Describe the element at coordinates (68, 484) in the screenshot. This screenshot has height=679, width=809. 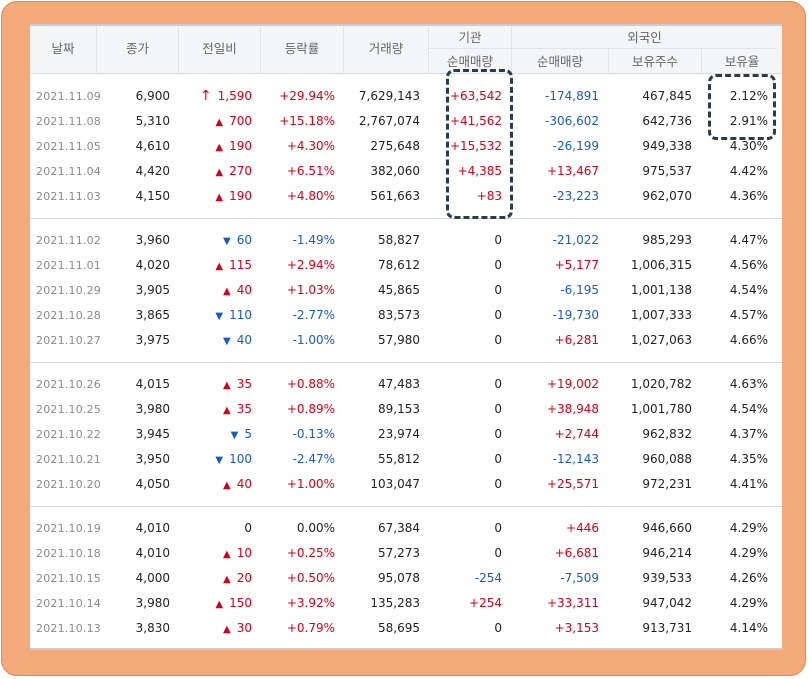
I see `date-cell: 2021.10.20` at that location.